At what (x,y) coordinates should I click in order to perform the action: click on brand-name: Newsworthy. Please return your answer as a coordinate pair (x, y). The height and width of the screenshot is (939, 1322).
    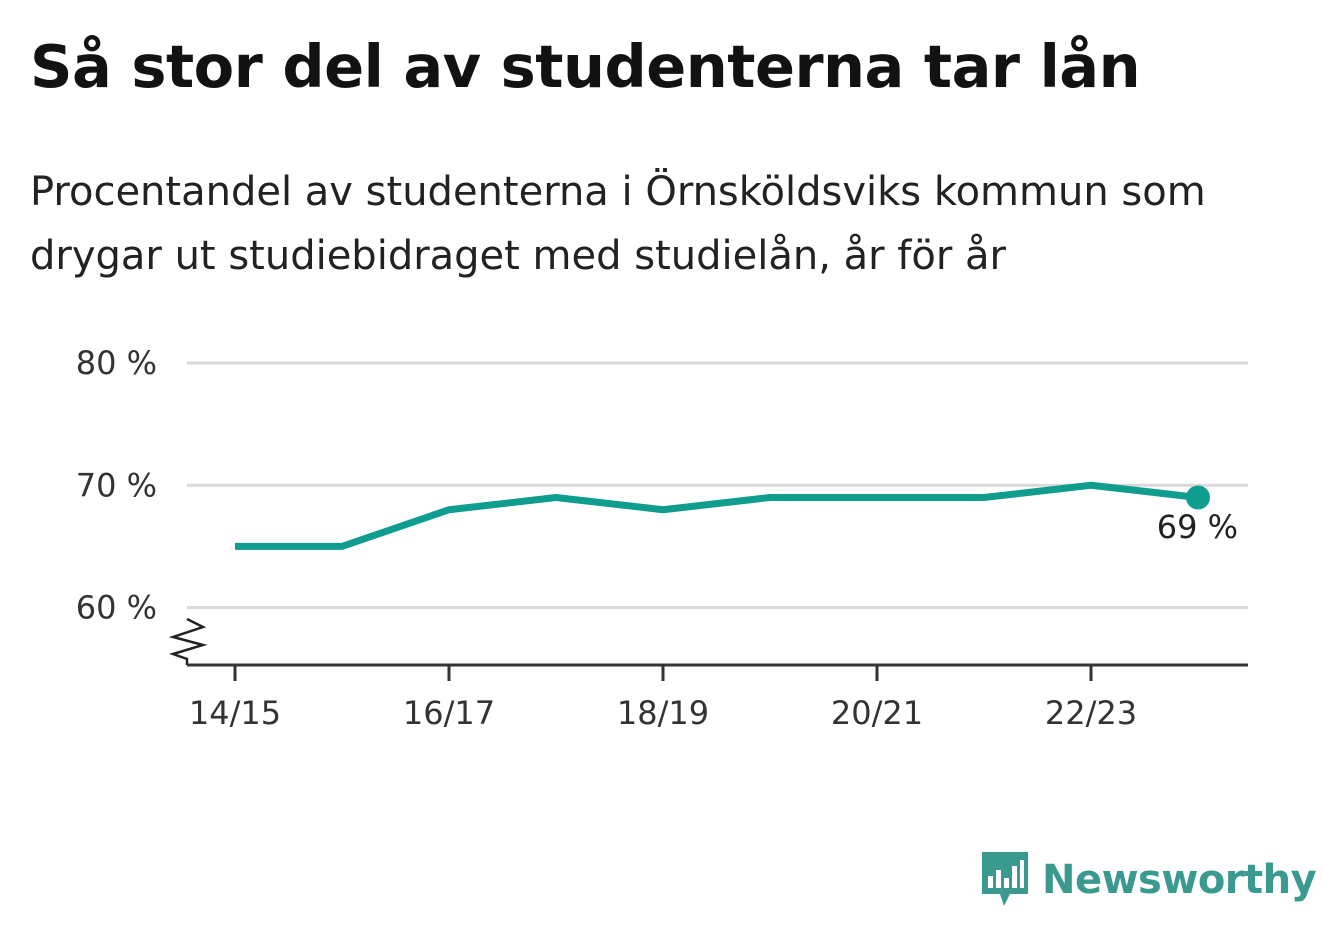
    Looking at the image, I should click on (1179, 880).